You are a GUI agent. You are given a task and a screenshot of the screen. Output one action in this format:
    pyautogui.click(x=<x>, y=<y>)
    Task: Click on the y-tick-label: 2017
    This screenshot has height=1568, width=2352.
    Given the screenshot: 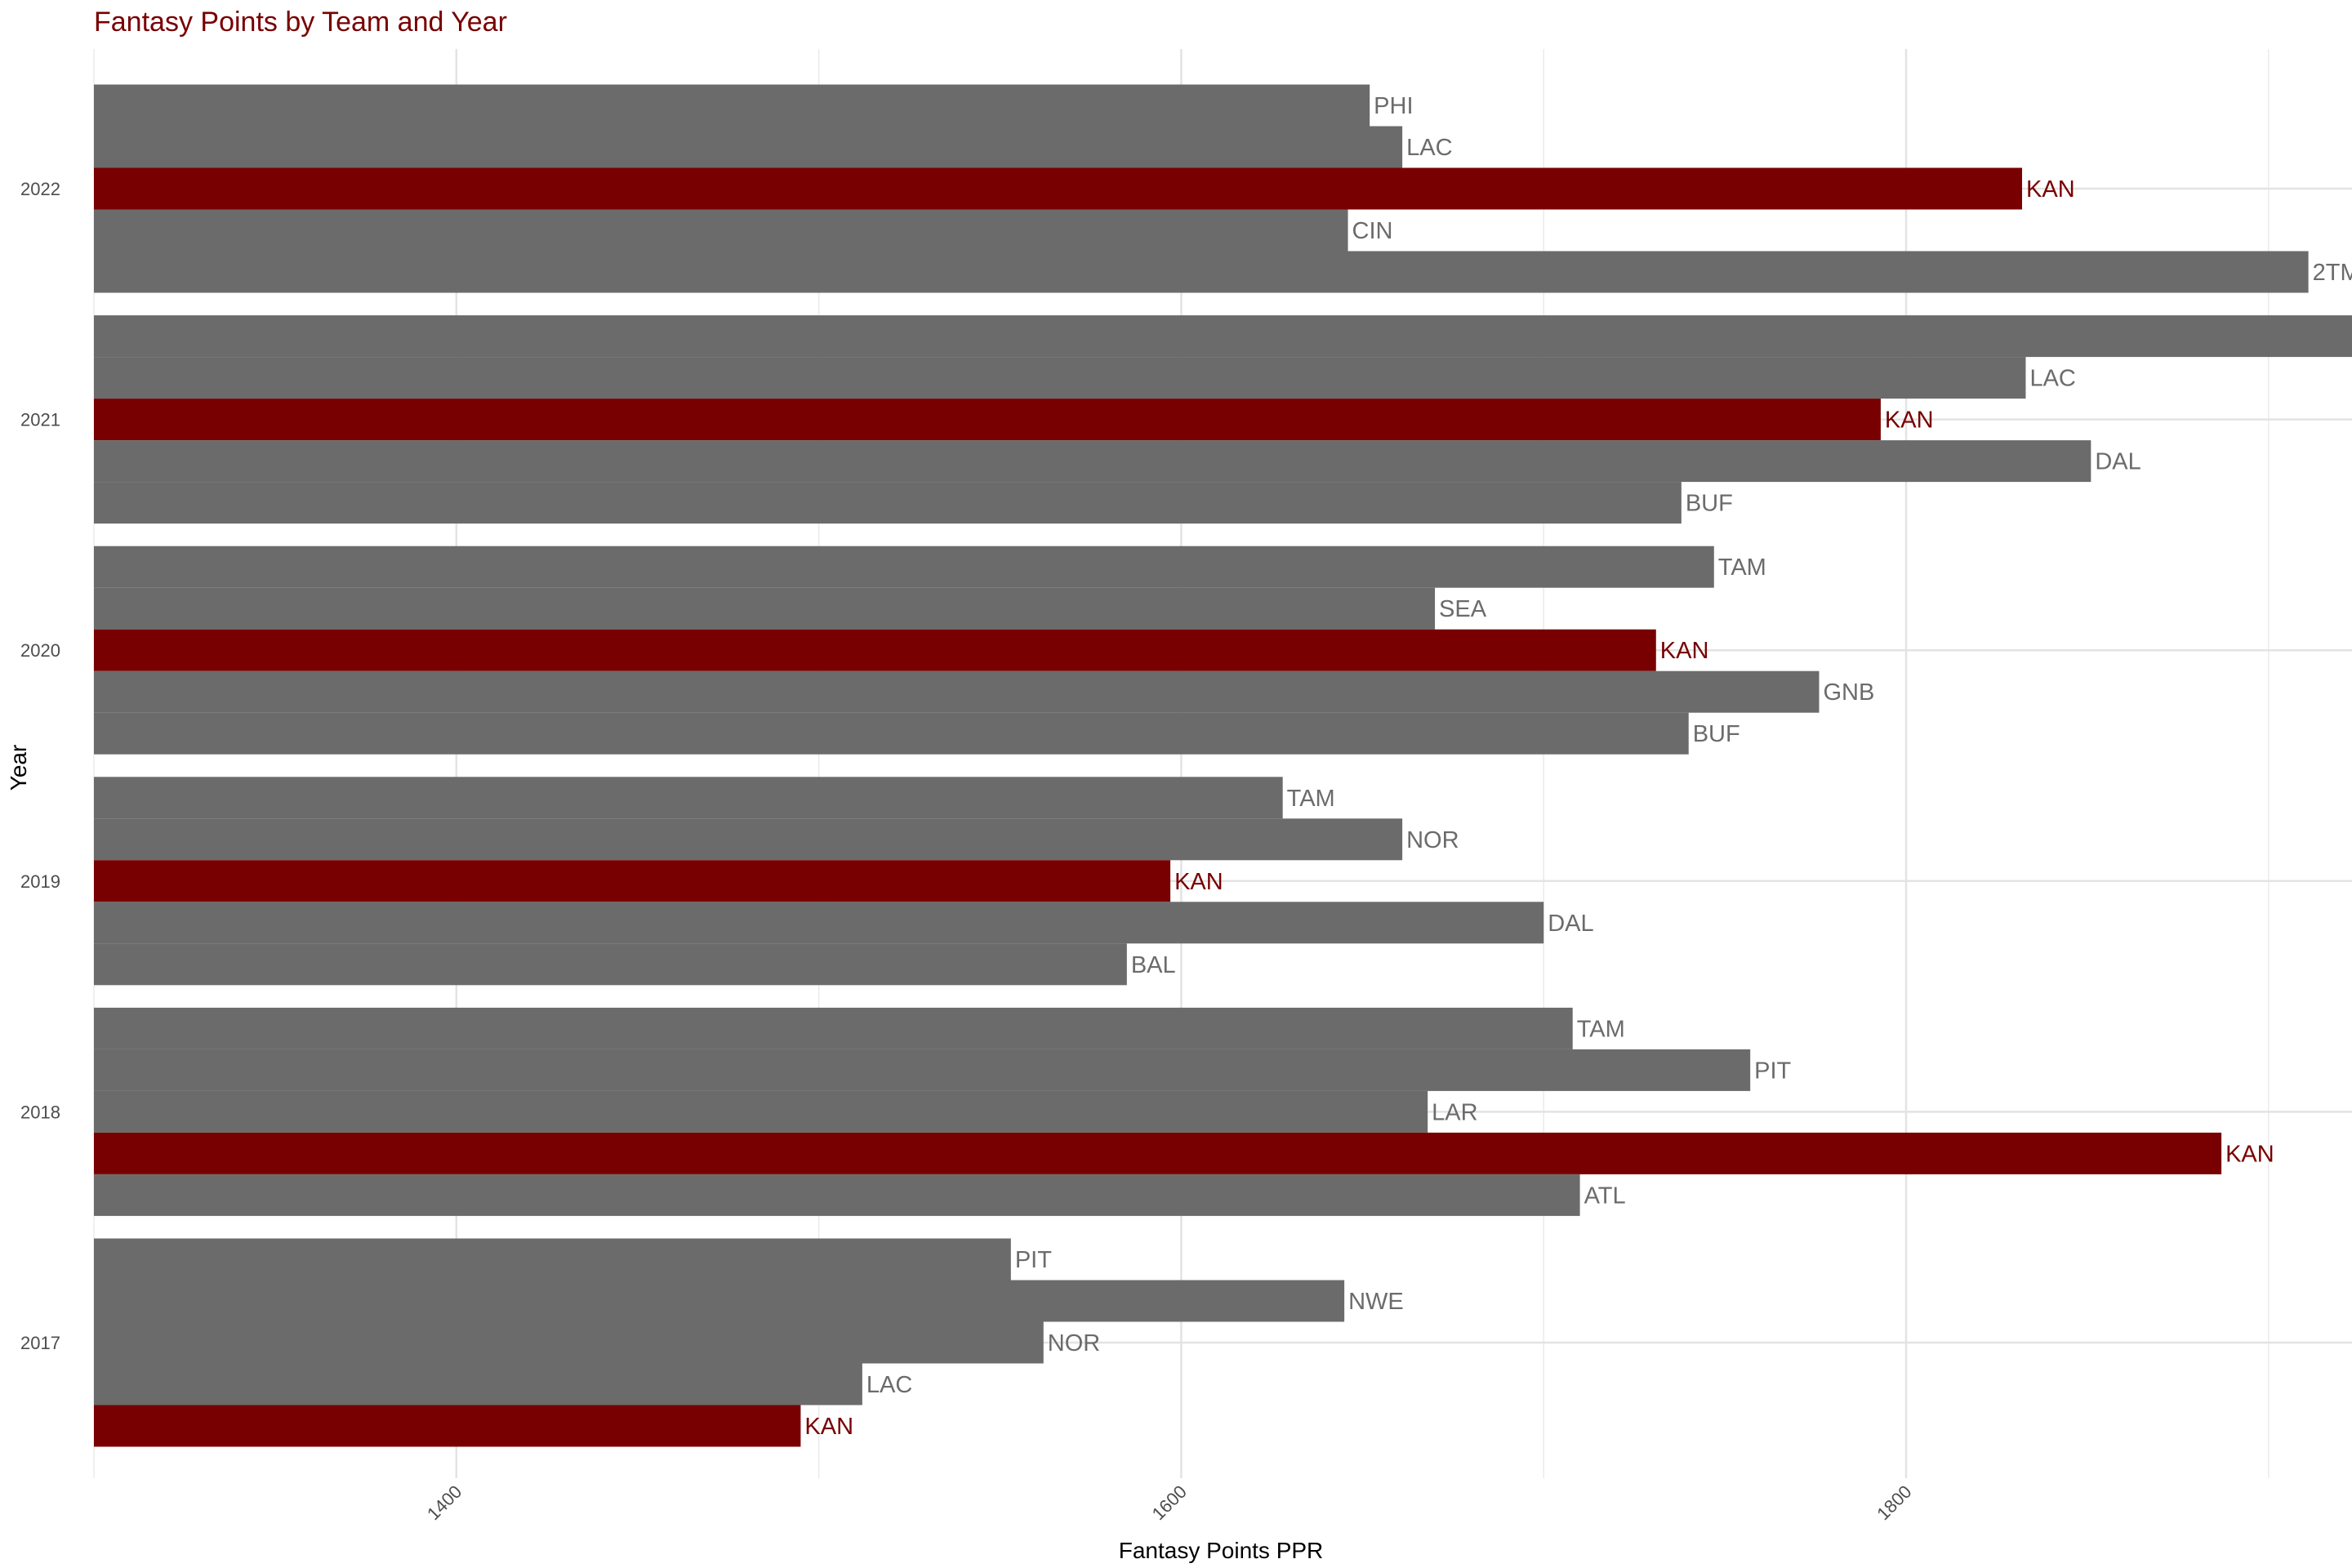 What is the action you would take?
    pyautogui.click(x=40, y=1343)
    